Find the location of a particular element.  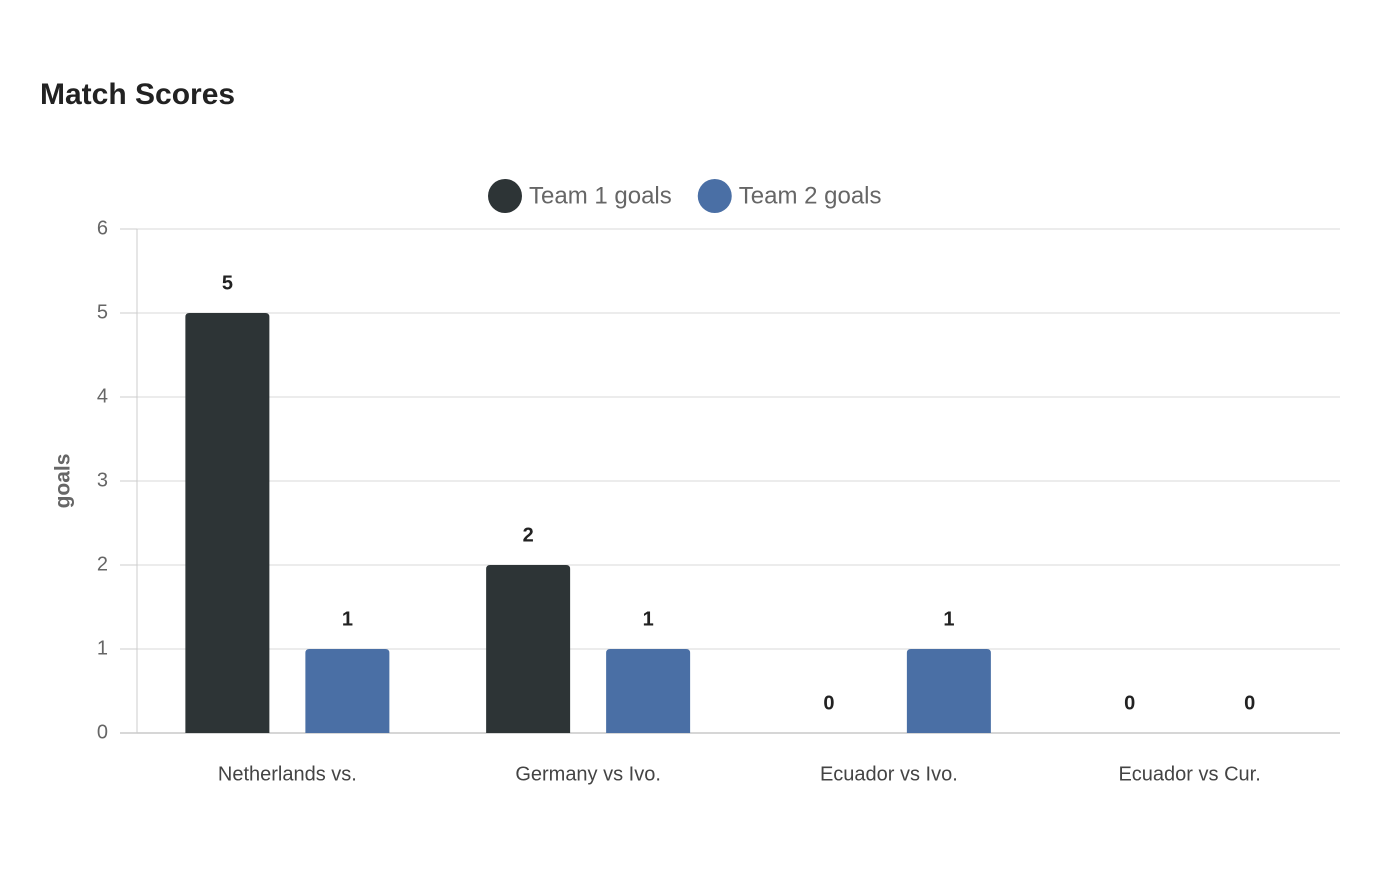

legend-label: Team 2 goals is located at coordinates (810, 195).